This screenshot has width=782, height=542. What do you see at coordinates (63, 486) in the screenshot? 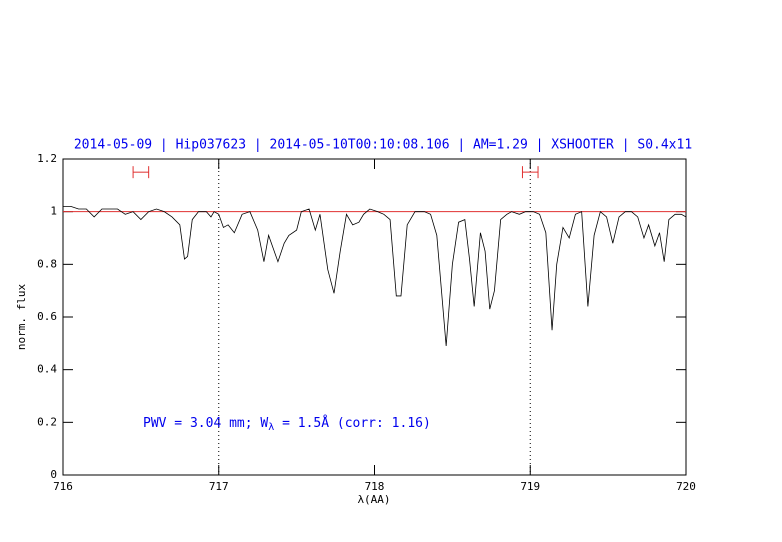
I see `x-tick-label: 716` at bounding box center [63, 486].